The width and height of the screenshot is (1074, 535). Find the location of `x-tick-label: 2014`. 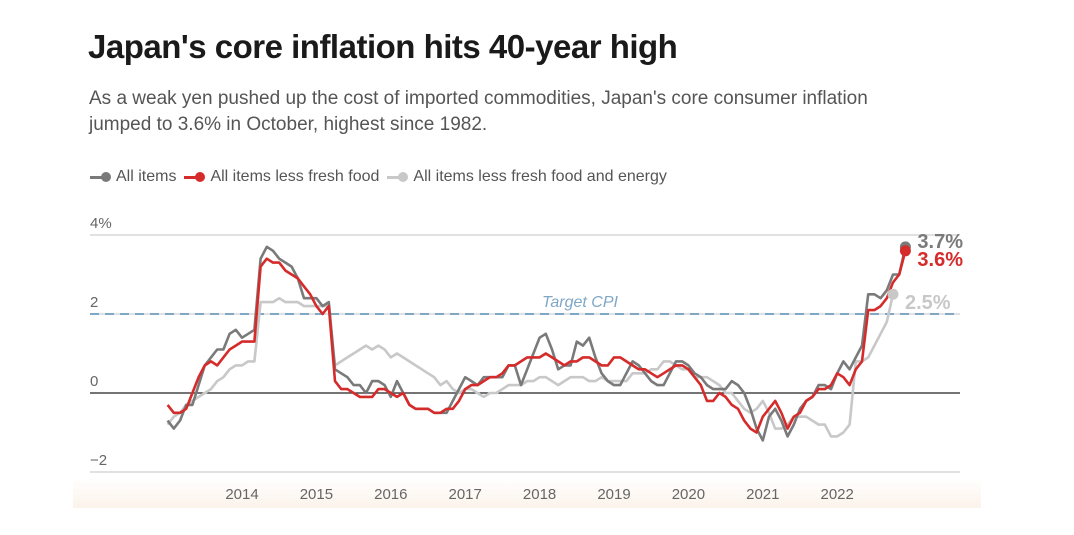

x-tick-label: 2014 is located at coordinates (241, 494).